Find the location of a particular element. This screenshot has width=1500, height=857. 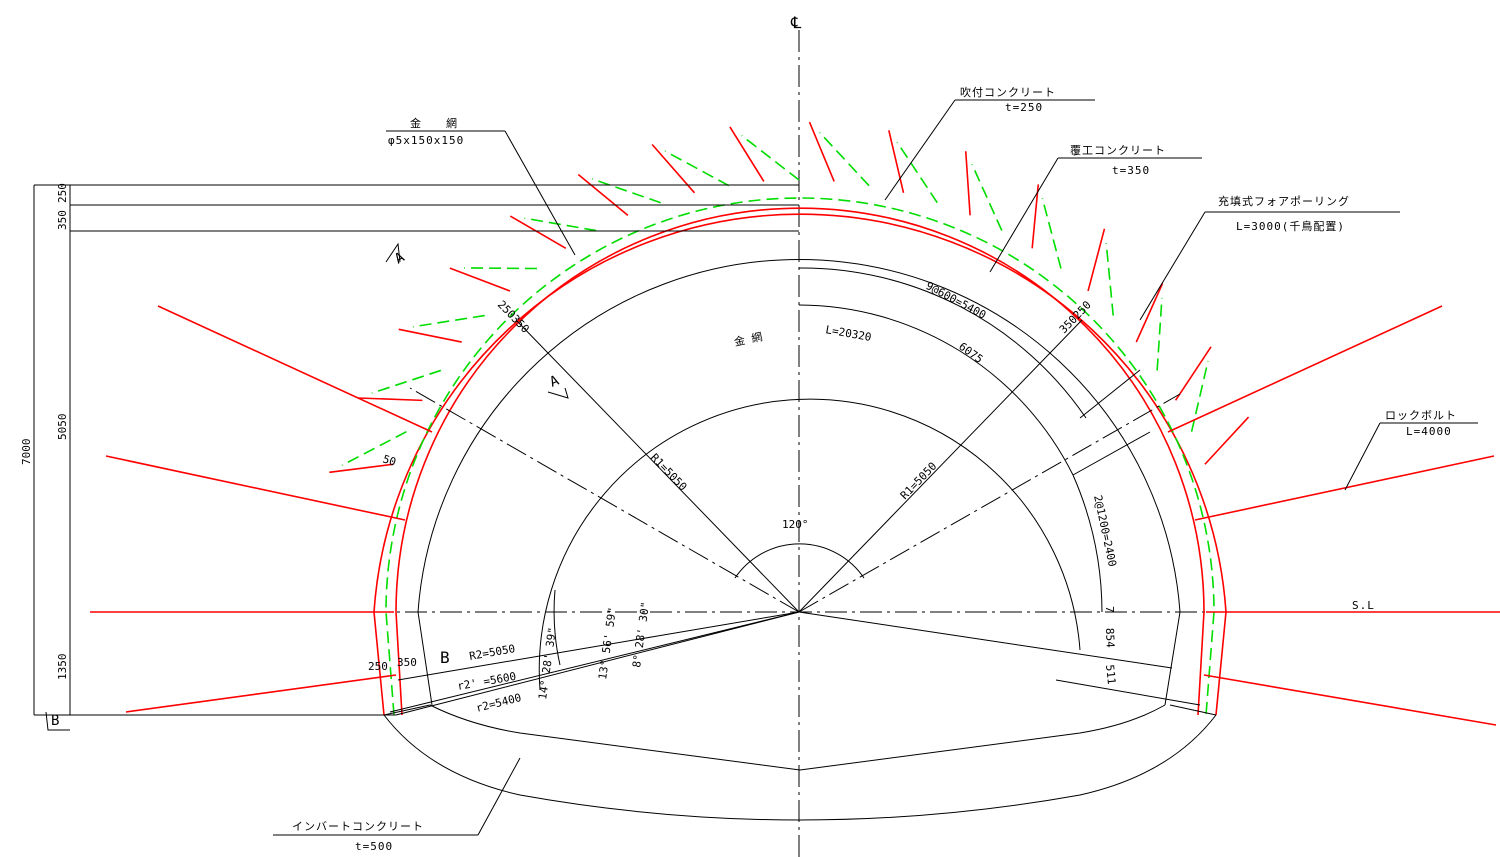

centerline-mark: ℄ is located at coordinates (796, 22).